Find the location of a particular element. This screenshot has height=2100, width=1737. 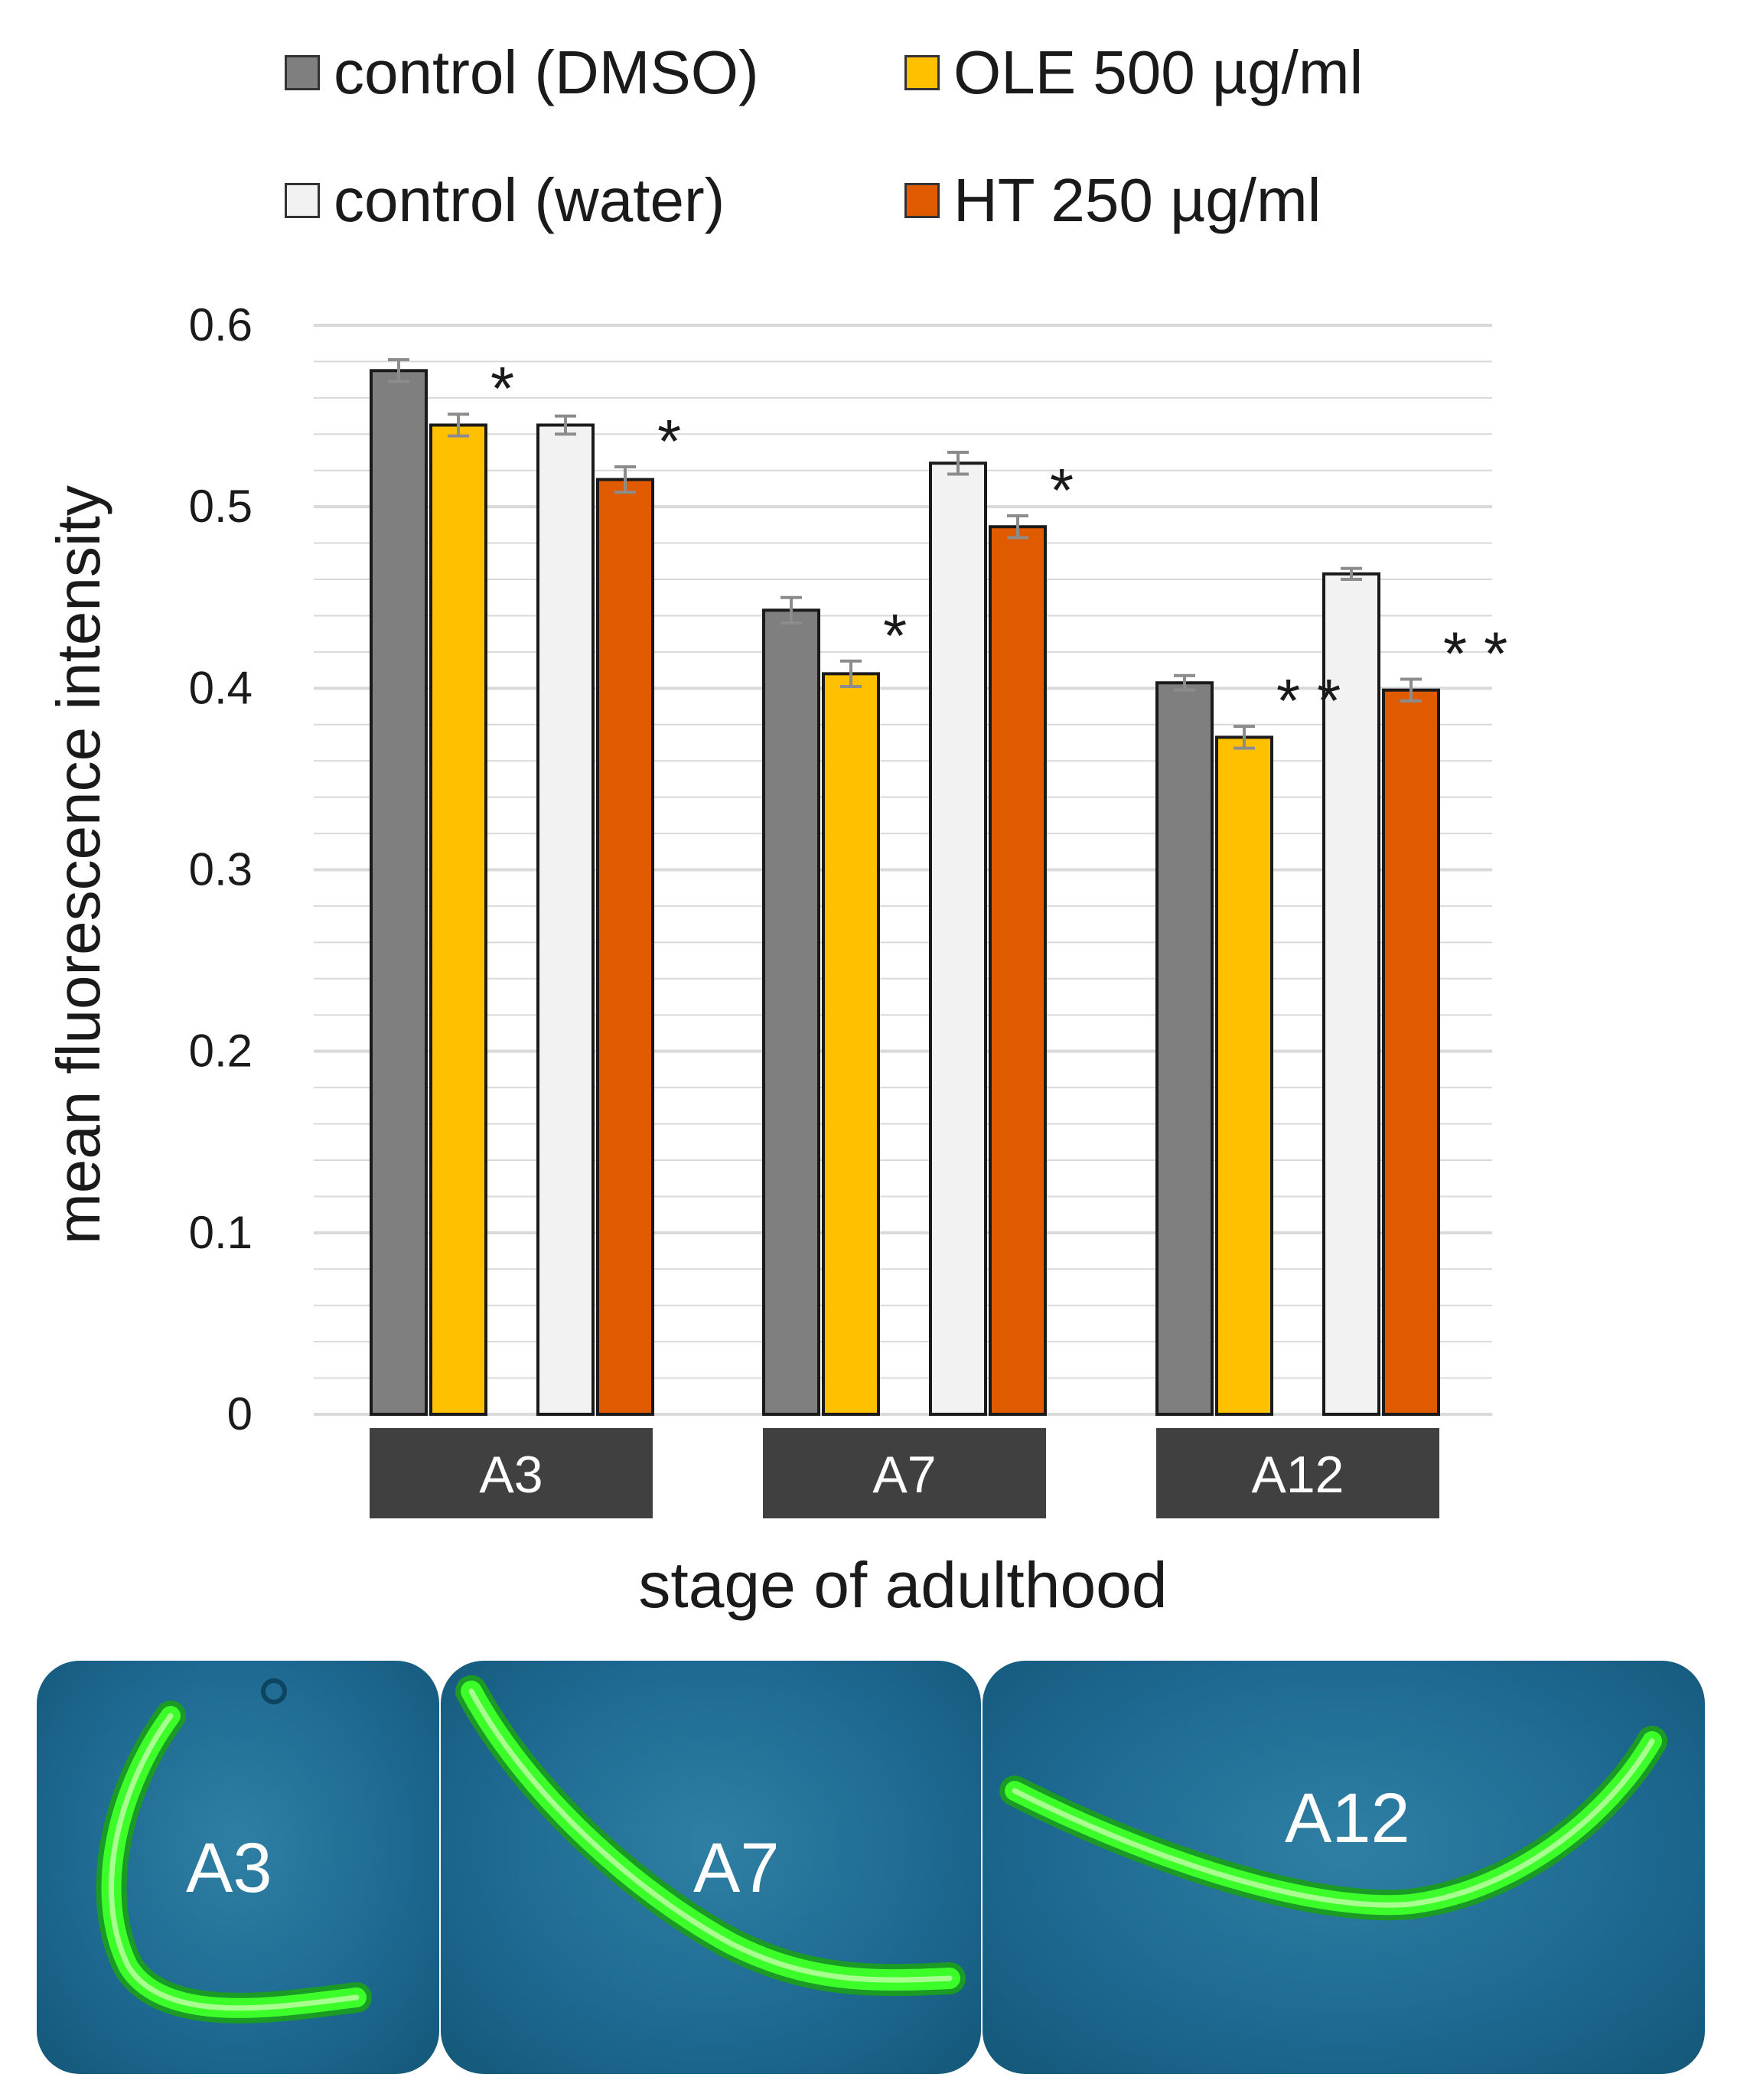

bar-control-water-a7 is located at coordinates (958, 938).